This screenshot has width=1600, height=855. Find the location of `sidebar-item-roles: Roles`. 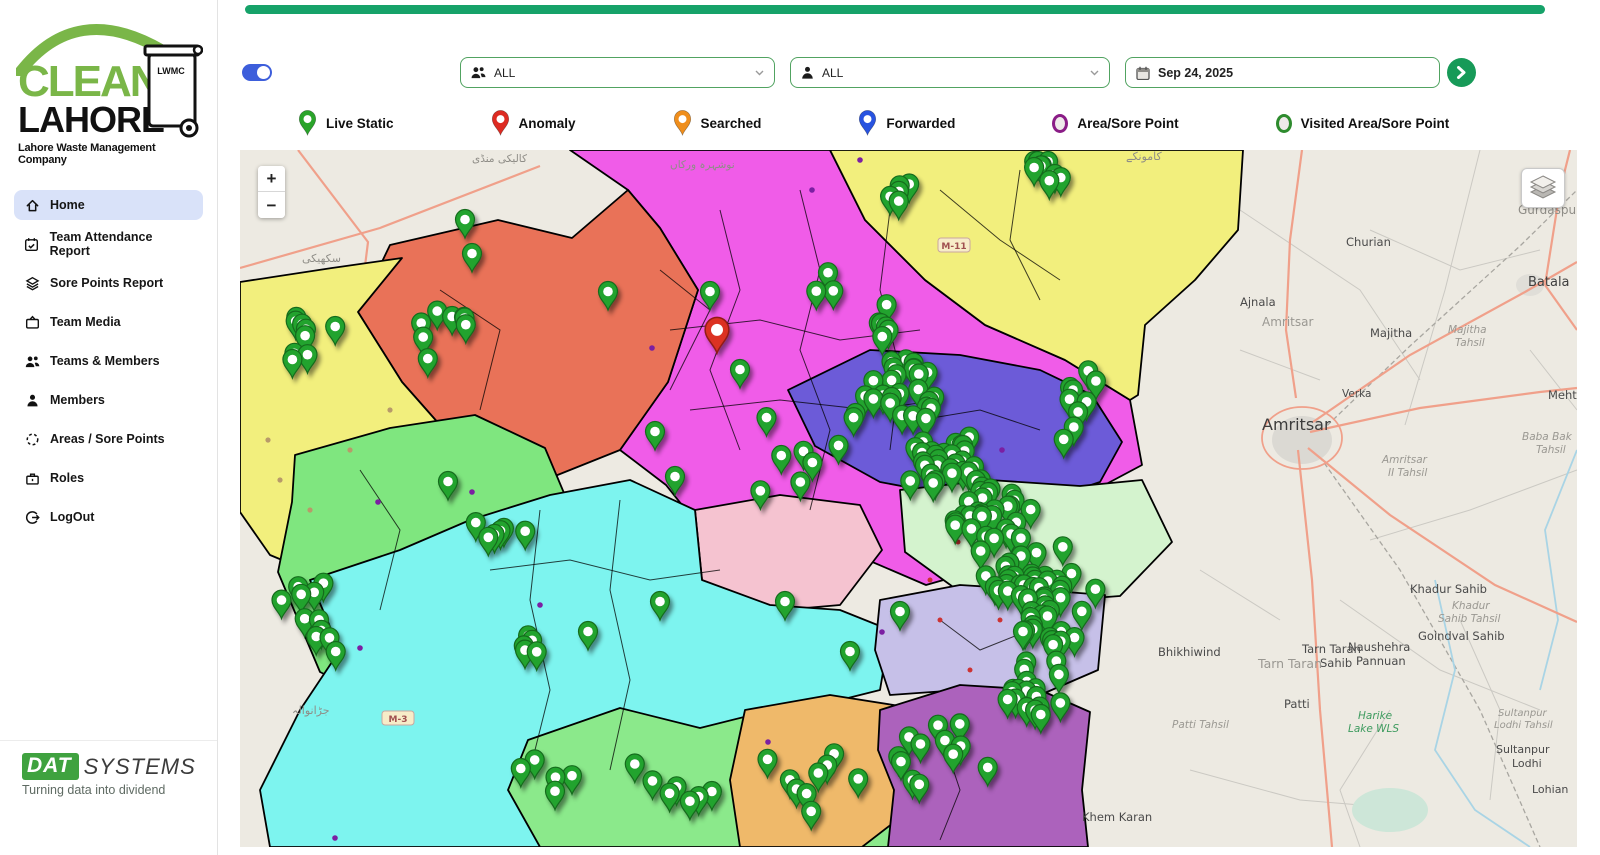

sidebar-item-roles: Roles is located at coordinates (108, 478).